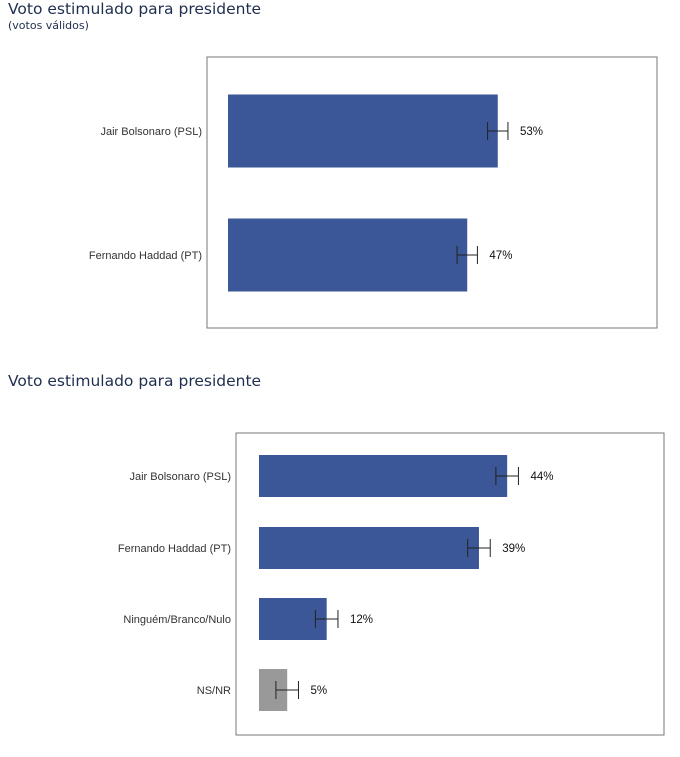 The height and width of the screenshot is (757, 680). What do you see at coordinates (177, 620) in the screenshot?
I see `category-label: Ninguém/Branco/Nulo` at bounding box center [177, 620].